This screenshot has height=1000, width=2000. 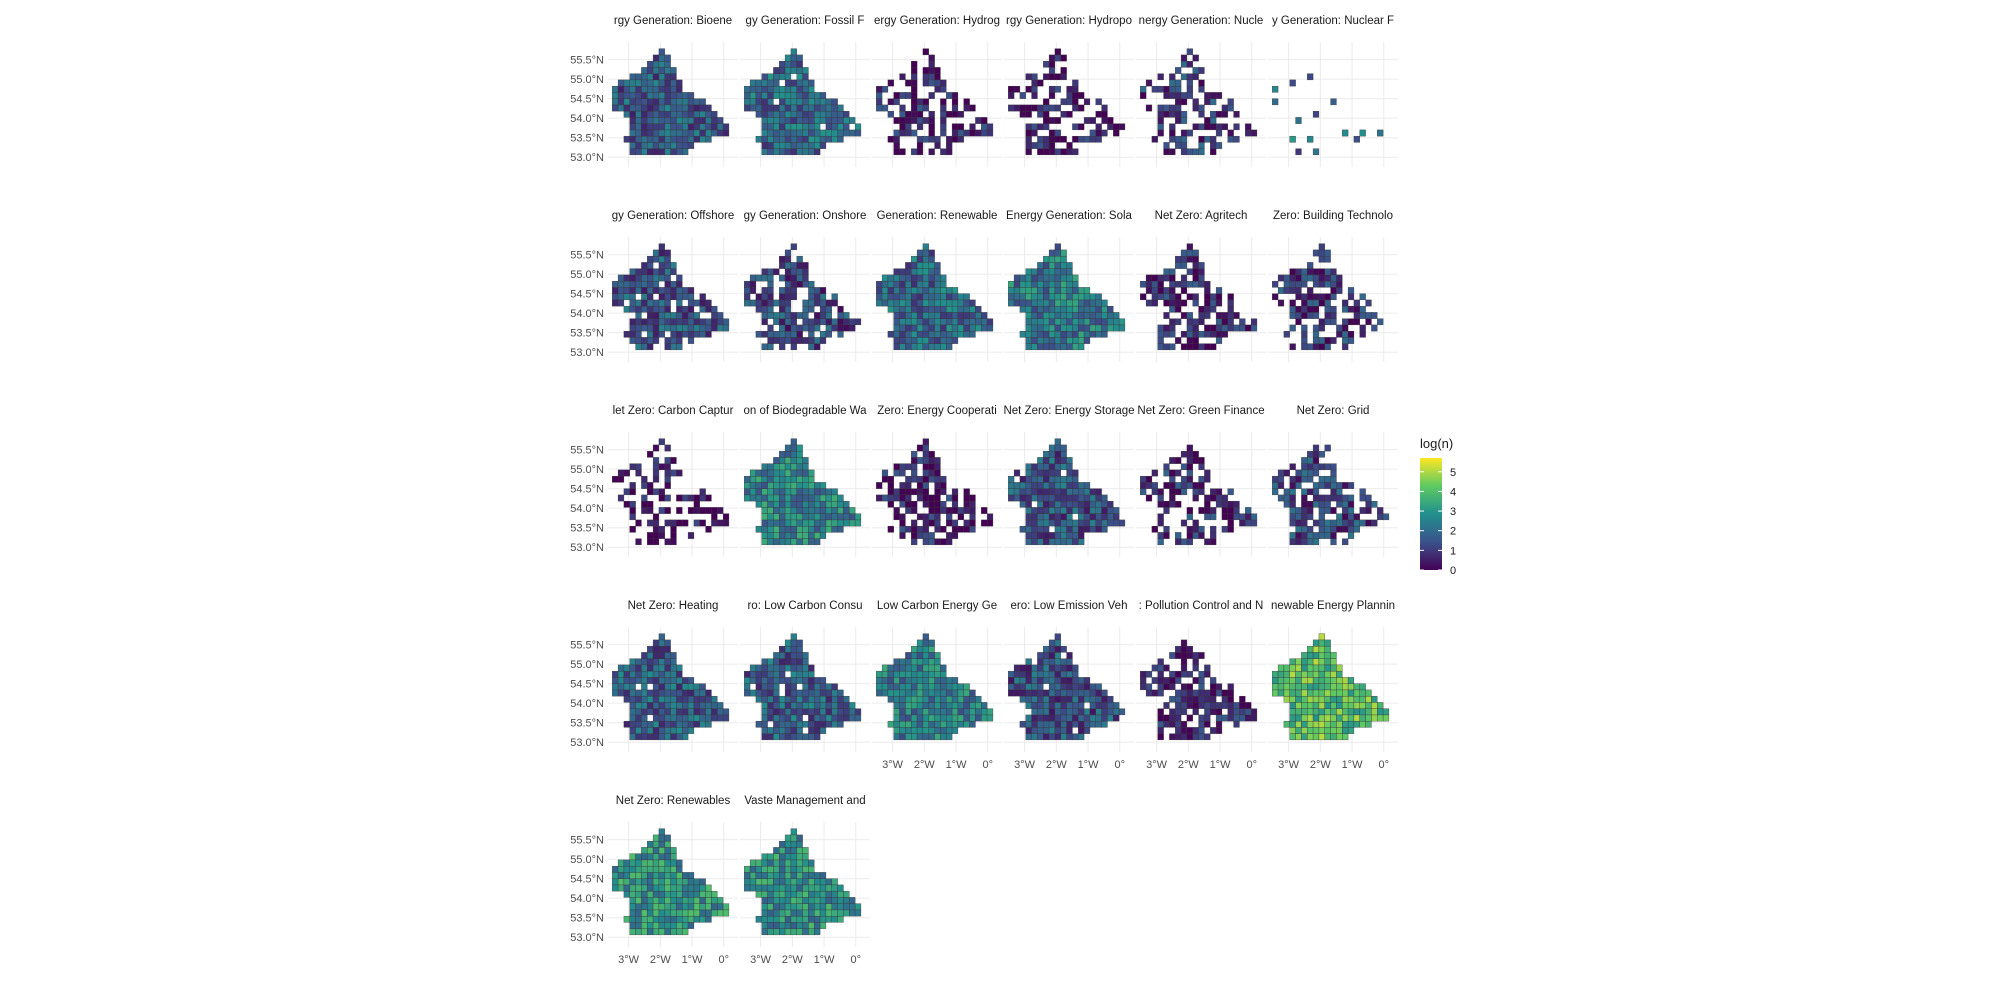 I want to click on y-tick-label: 55.5°N, so click(x=587, y=256).